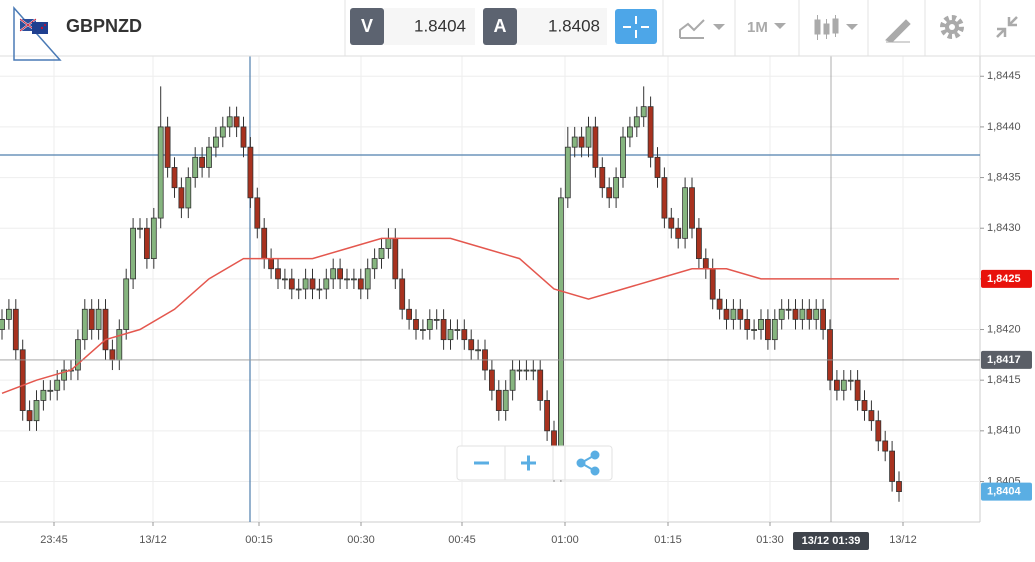 This screenshot has height=562, width=1035. What do you see at coordinates (1004, 177) in the screenshot?
I see `y-tick-label: 1,8435` at bounding box center [1004, 177].